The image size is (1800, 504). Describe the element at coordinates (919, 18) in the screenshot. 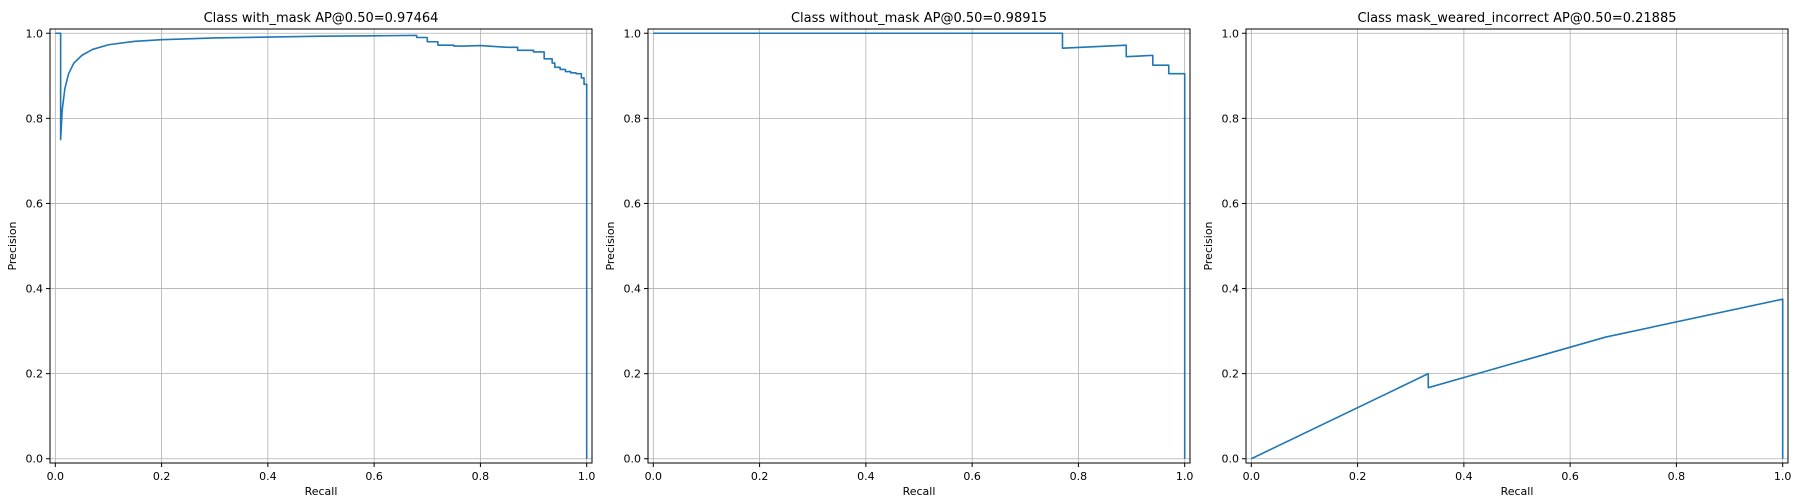

I see `chart-title: Class without_mask AP@0.50=0.98915` at that location.